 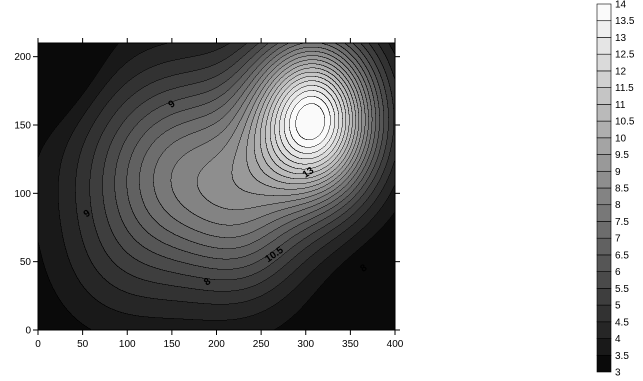 I want to click on legend-label: 8, so click(x=618, y=205).